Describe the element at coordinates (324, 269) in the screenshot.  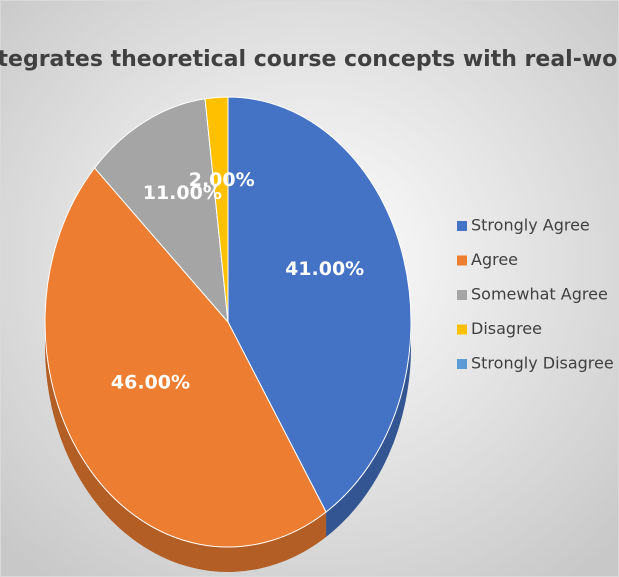
I see `data-label: 41.00%` at that location.